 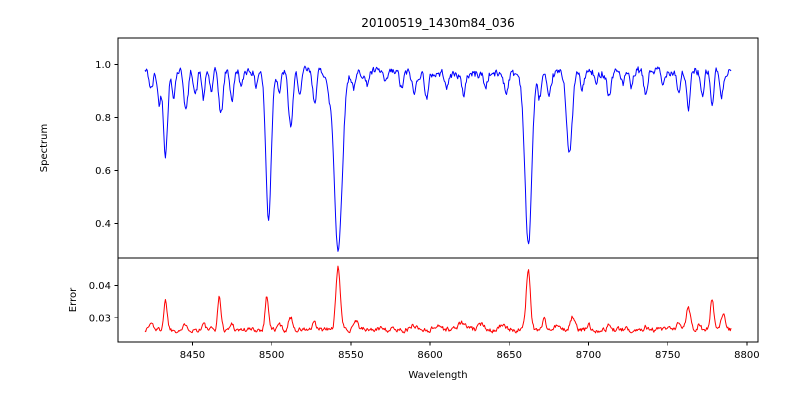 What do you see at coordinates (100, 286) in the screenshot?
I see `y-tick-label: 0.04` at bounding box center [100, 286].